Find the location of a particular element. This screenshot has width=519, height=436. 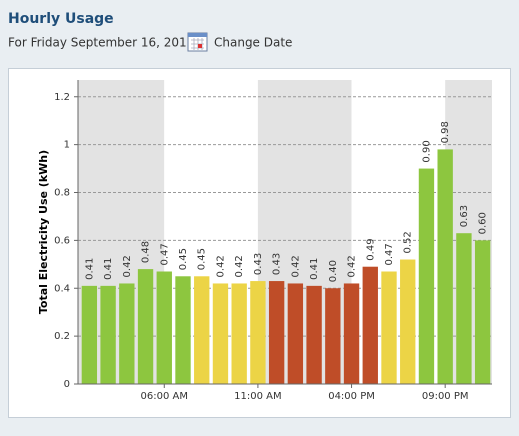

page-title: Hourly Usage is located at coordinates (61, 19).